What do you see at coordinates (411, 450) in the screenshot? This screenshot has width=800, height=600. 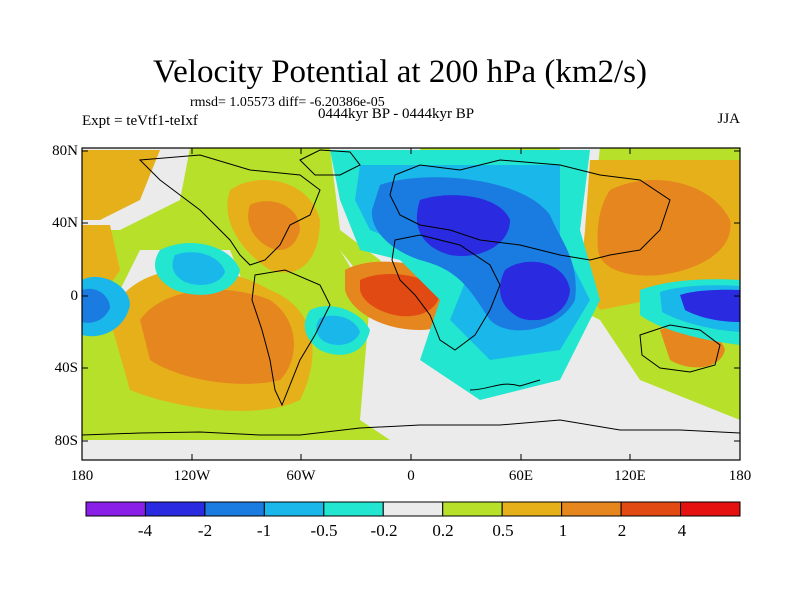 I see `antarctic-band` at bounding box center [411, 450].